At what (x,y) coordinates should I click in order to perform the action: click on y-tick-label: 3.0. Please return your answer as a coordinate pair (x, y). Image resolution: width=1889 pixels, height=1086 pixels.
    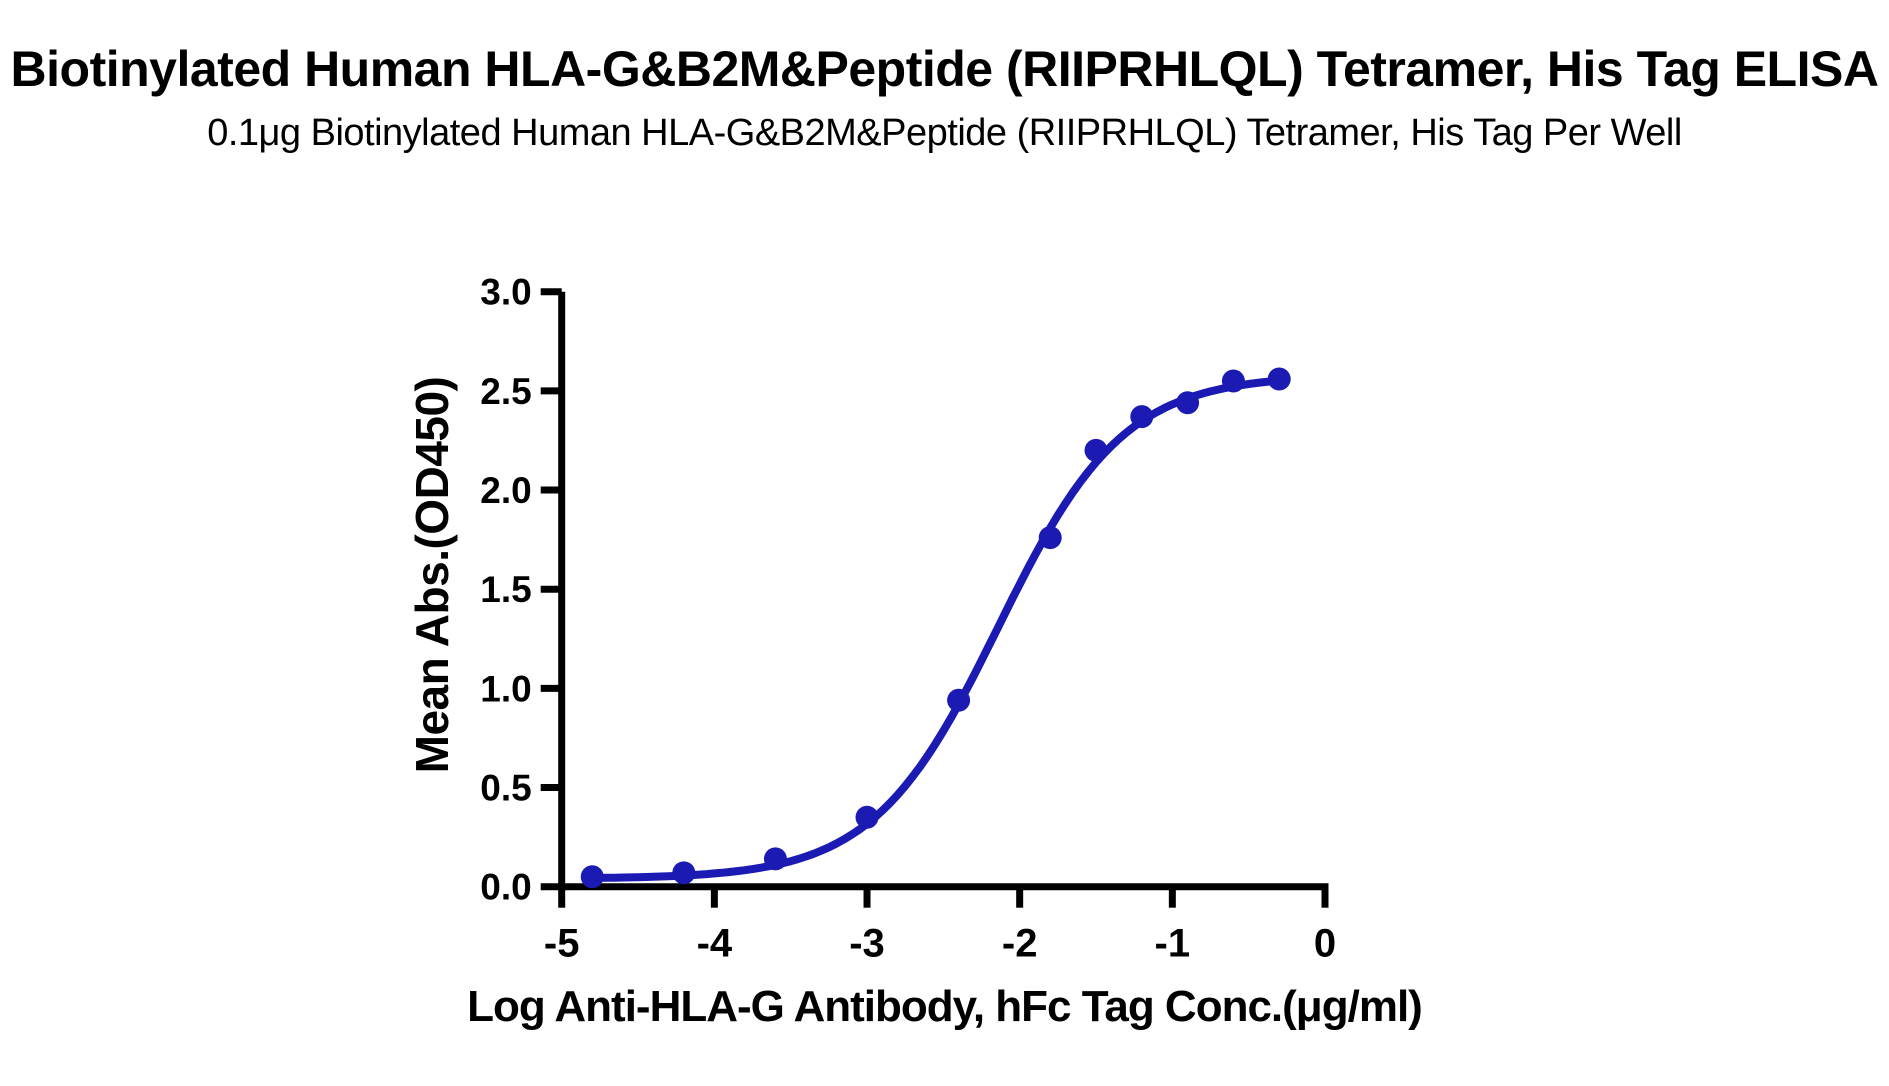
    Looking at the image, I should click on (505, 292).